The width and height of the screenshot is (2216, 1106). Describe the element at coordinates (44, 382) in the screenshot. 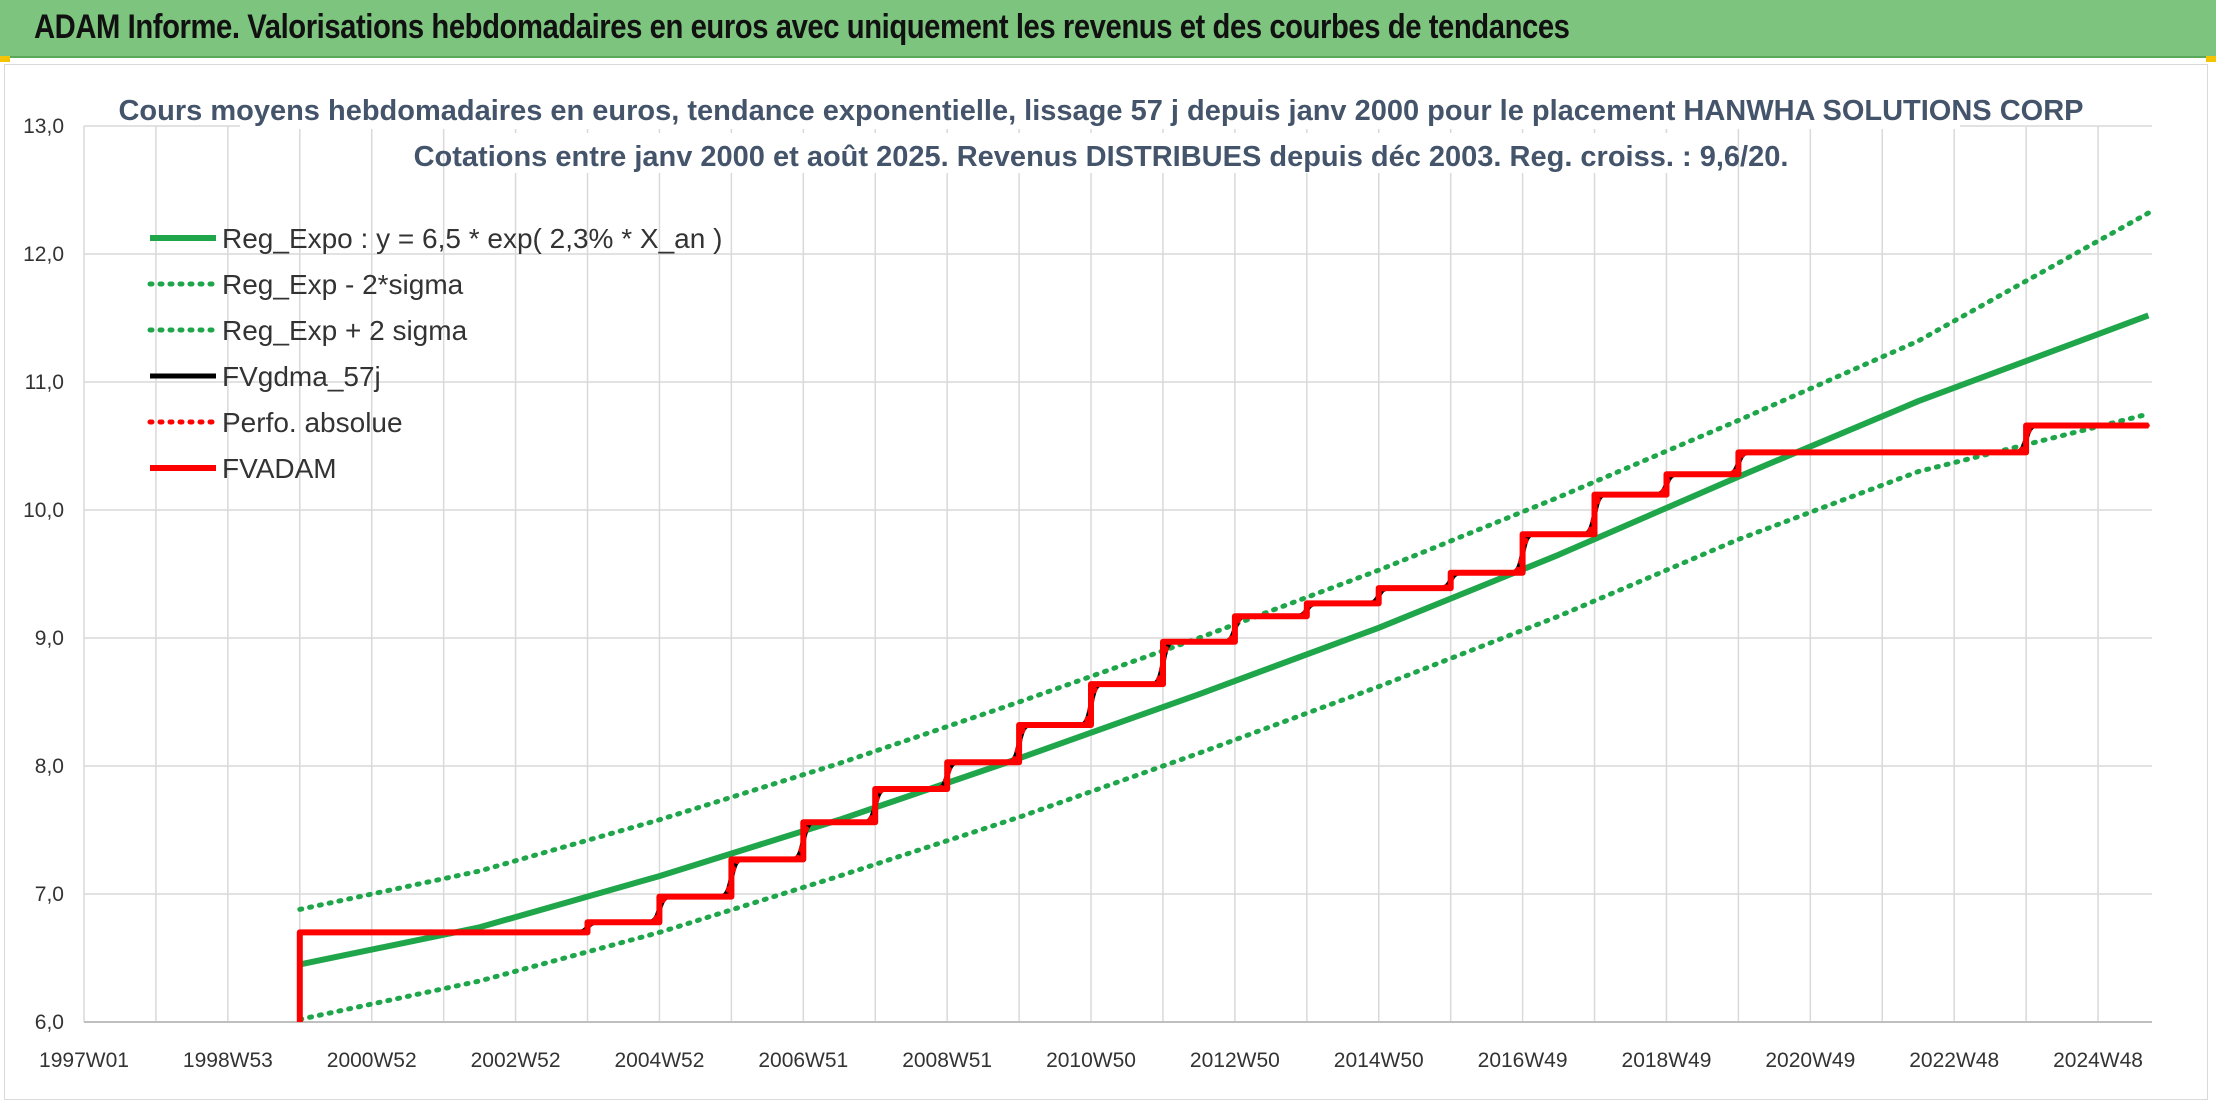

I see `y-tick-label: 11,0` at that location.